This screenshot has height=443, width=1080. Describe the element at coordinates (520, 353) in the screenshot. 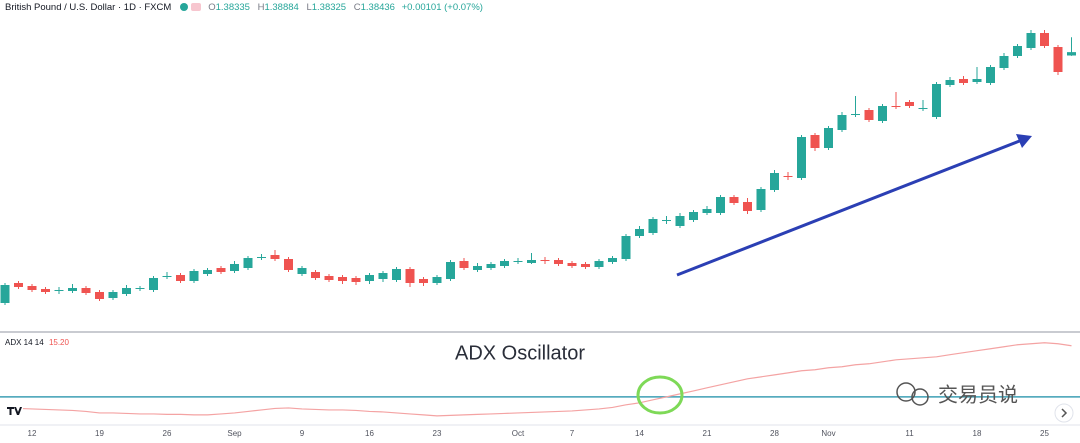

I see `indicator-title: ADX Oscillator` at that location.